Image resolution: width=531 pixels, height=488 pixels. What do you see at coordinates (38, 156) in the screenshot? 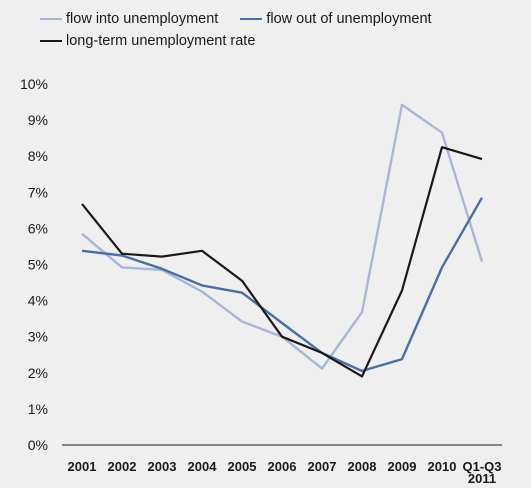
I see `y-tick-label: 8%` at bounding box center [38, 156].